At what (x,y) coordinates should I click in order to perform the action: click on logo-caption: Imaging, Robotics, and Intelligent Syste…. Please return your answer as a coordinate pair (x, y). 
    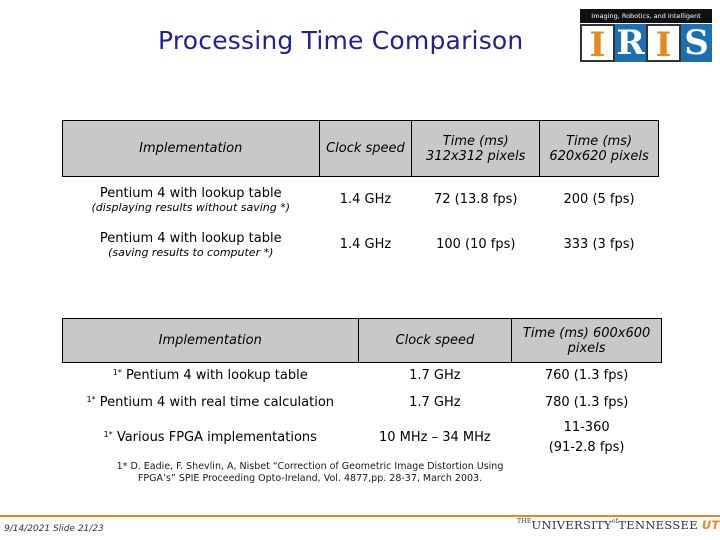
    Looking at the image, I should click on (646, 21).